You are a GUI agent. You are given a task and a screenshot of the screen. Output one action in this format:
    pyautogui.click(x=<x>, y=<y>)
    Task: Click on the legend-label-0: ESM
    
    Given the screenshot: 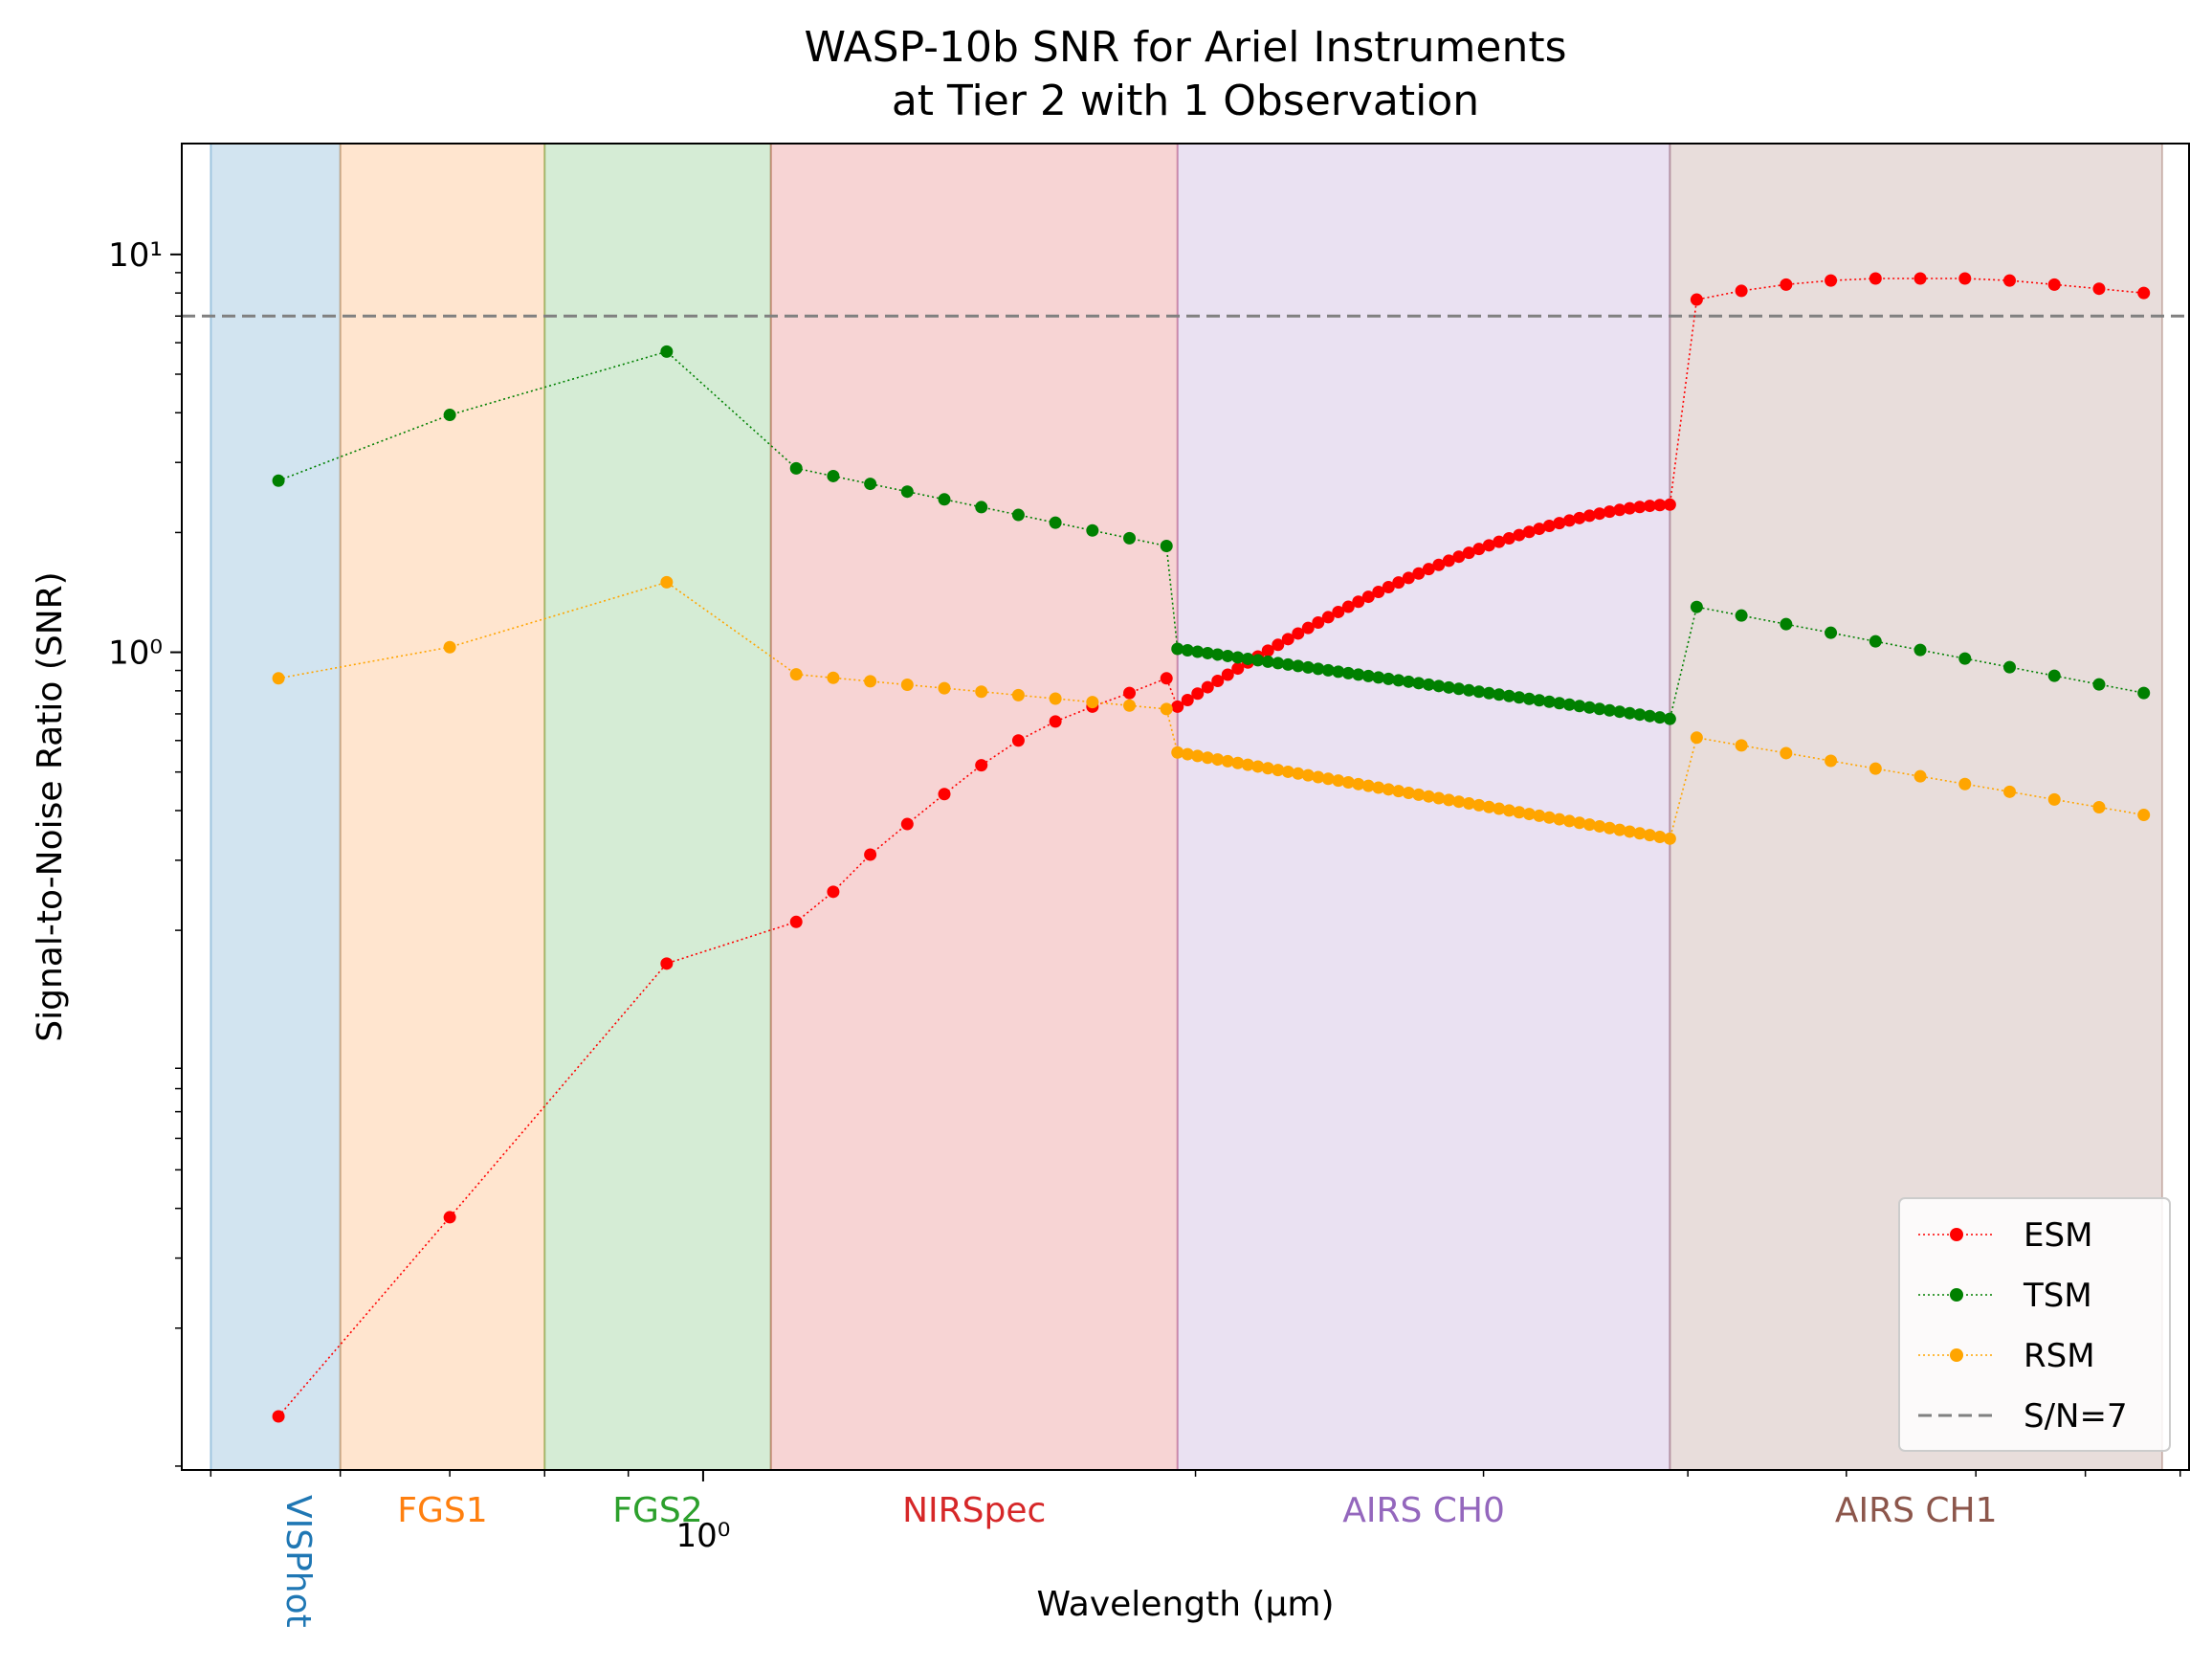 What is the action you would take?
    pyautogui.click(x=2058, y=1235)
    